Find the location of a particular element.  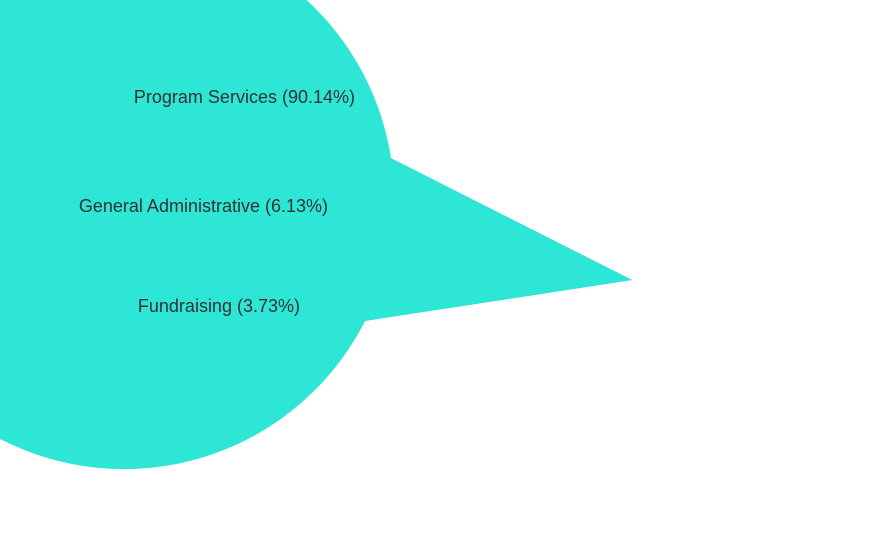

slice-label: General Administrative (6.13%) is located at coordinates (203, 206).